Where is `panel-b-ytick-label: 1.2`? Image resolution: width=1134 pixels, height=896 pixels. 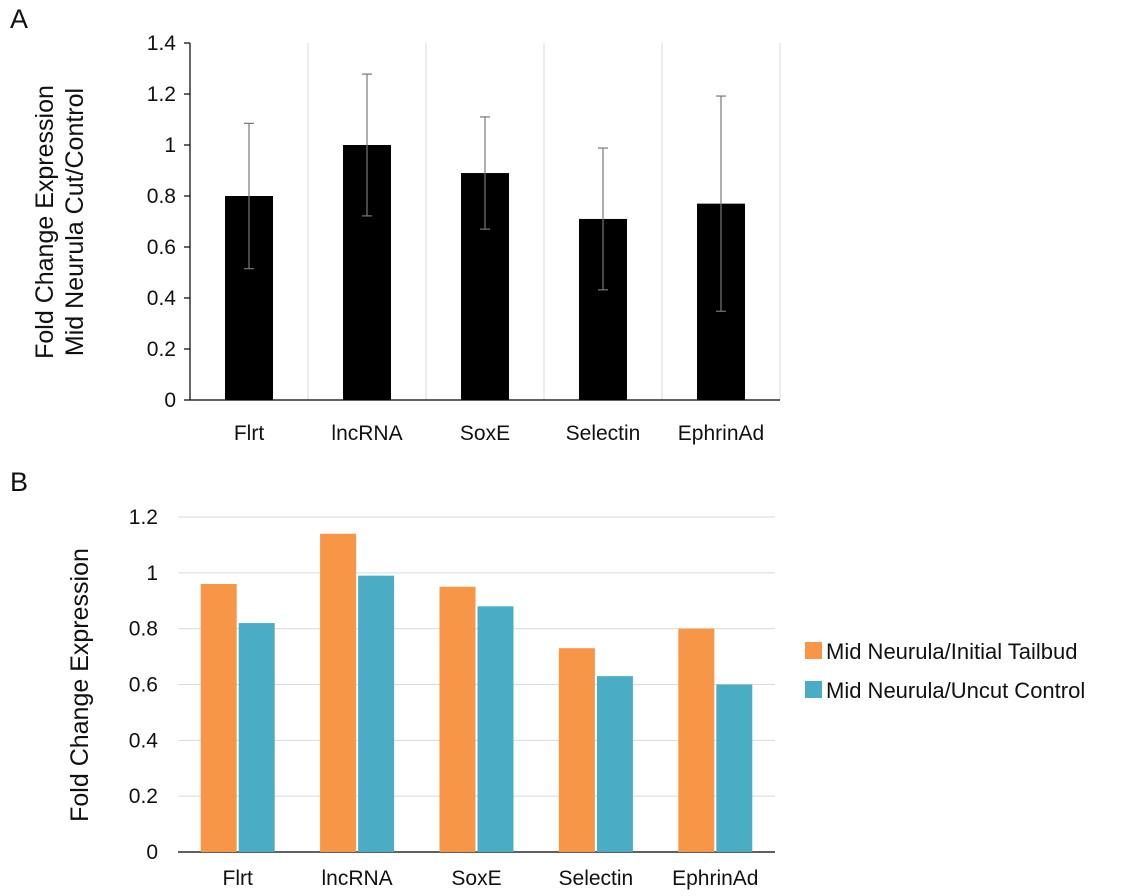
panel-b-ytick-label: 1.2 is located at coordinates (143, 517).